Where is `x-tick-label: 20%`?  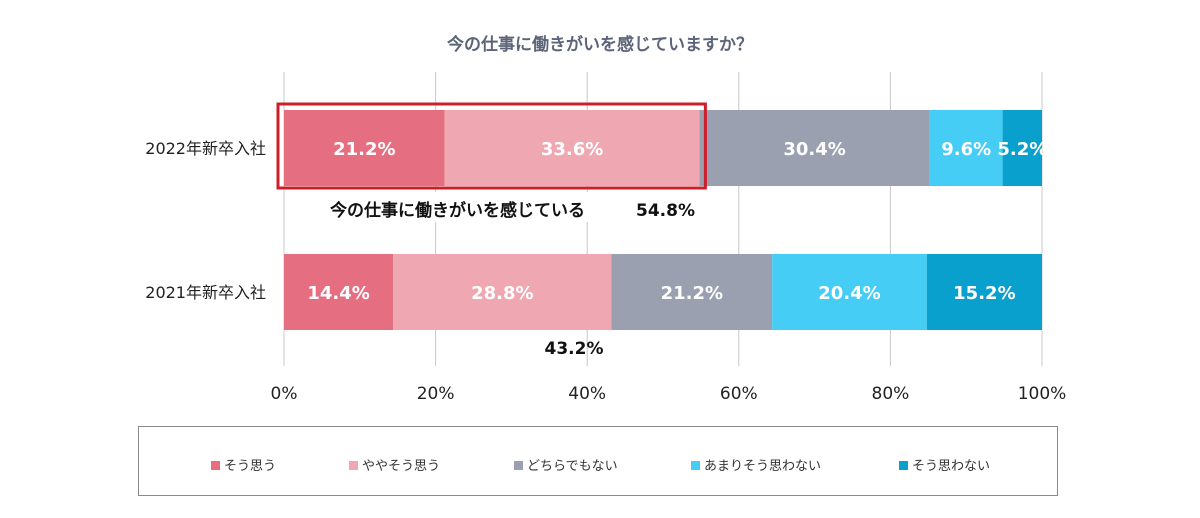
x-tick-label: 20% is located at coordinates (436, 394).